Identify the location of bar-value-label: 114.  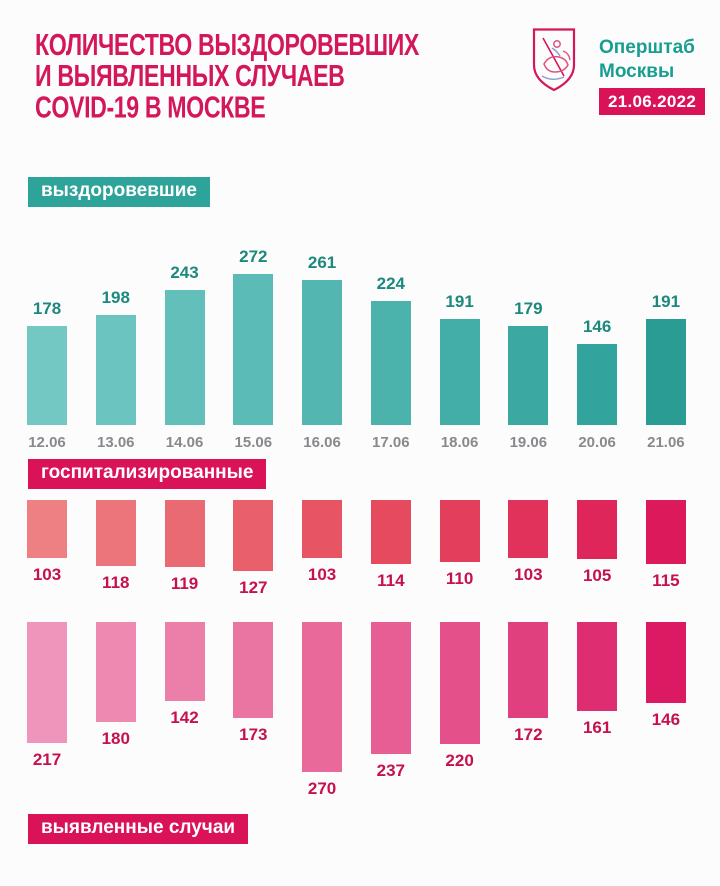
(391, 580).